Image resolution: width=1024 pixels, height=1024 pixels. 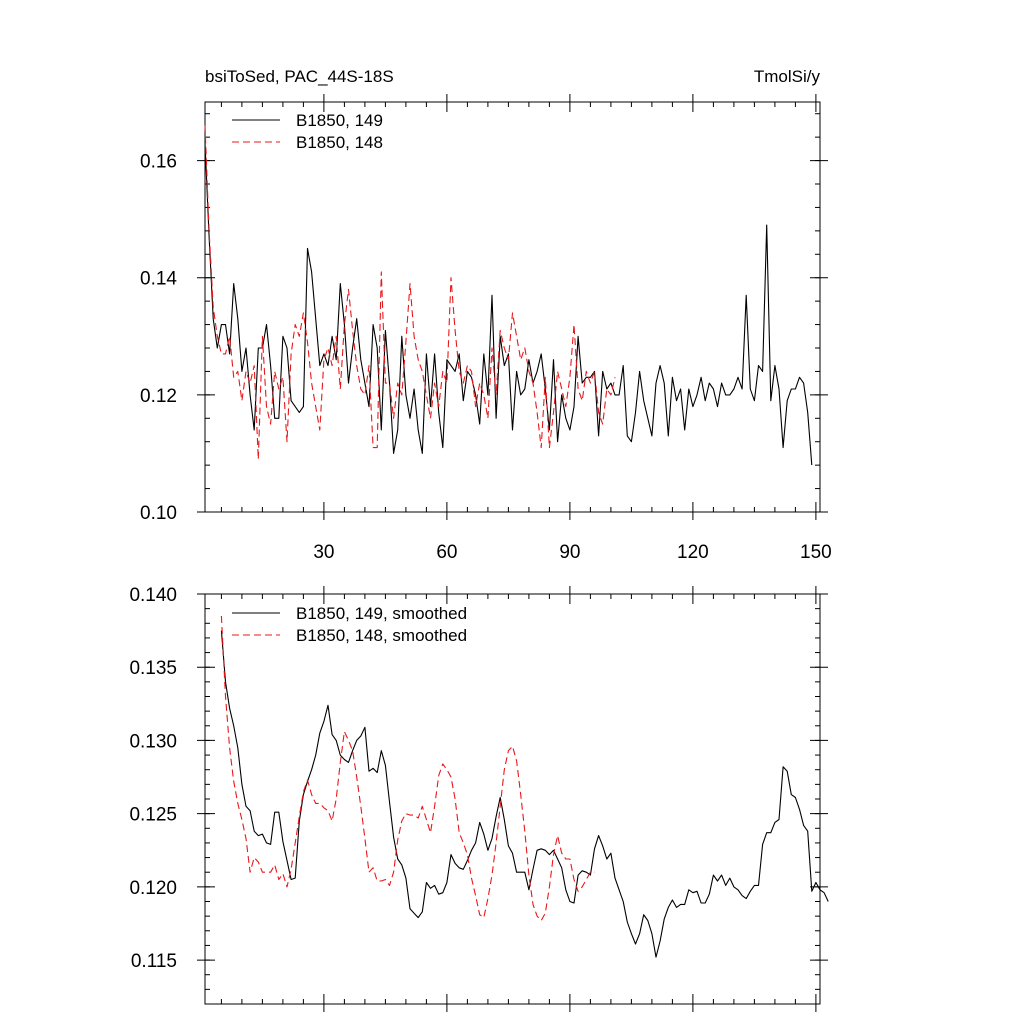 I want to click on y-tick-label: 0.130, so click(x=153, y=741).